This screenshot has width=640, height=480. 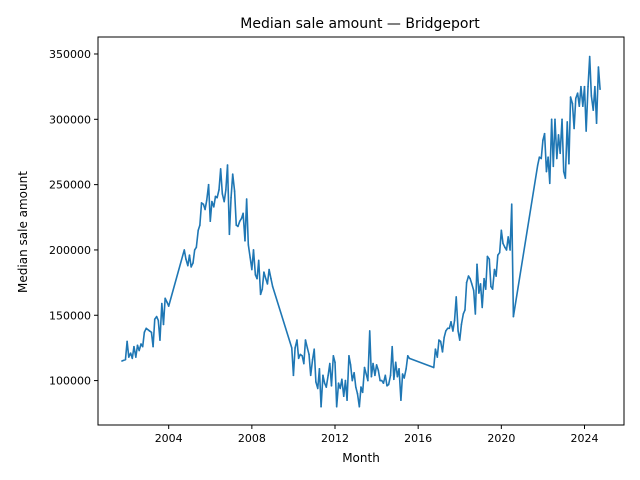 What do you see at coordinates (70, 250) in the screenshot?
I see `y-tick-label: 200000` at bounding box center [70, 250].